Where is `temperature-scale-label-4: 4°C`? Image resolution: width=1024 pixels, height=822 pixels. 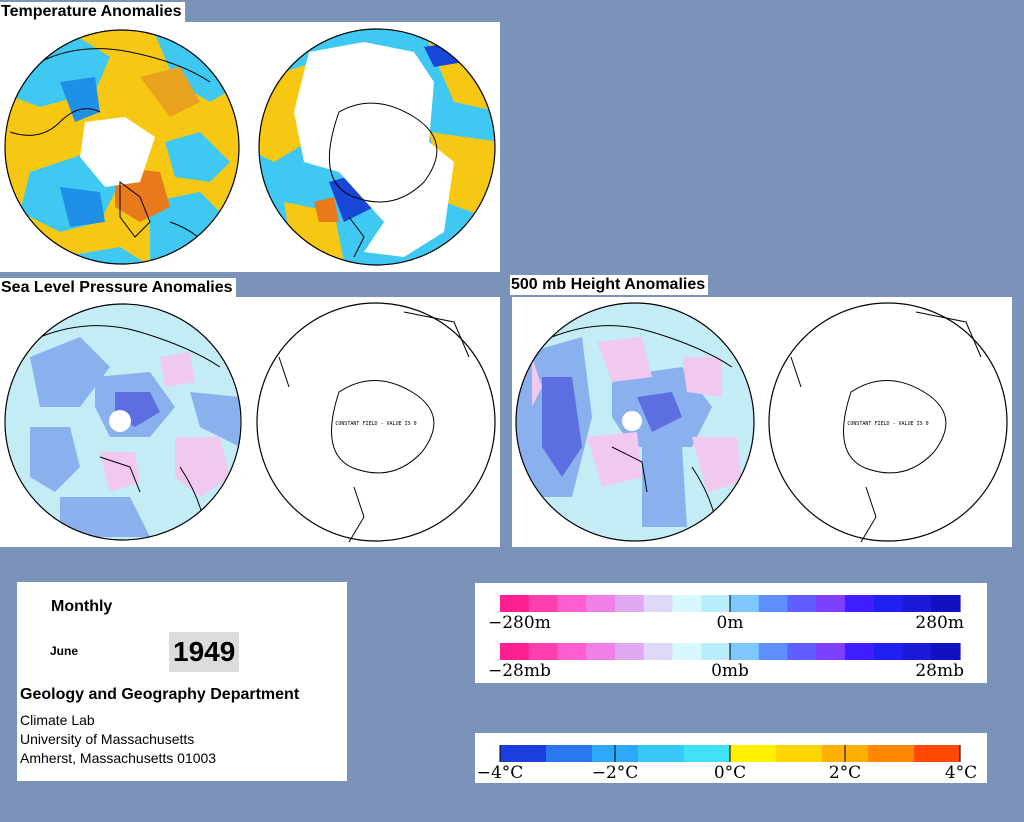
temperature-scale-label-4: 4°C is located at coordinates (961, 773).